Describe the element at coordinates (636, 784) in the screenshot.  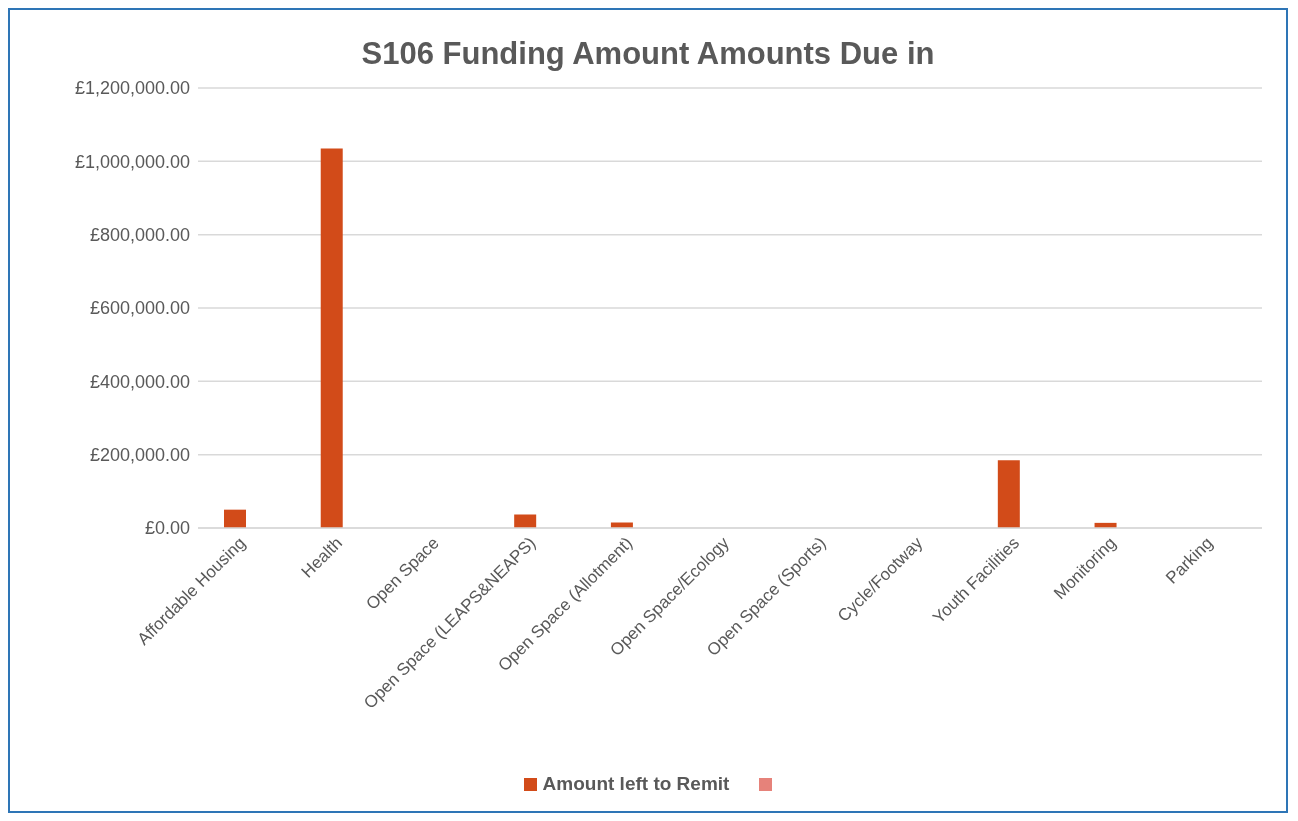
I see `legend-label: Amount left to Remit` at that location.